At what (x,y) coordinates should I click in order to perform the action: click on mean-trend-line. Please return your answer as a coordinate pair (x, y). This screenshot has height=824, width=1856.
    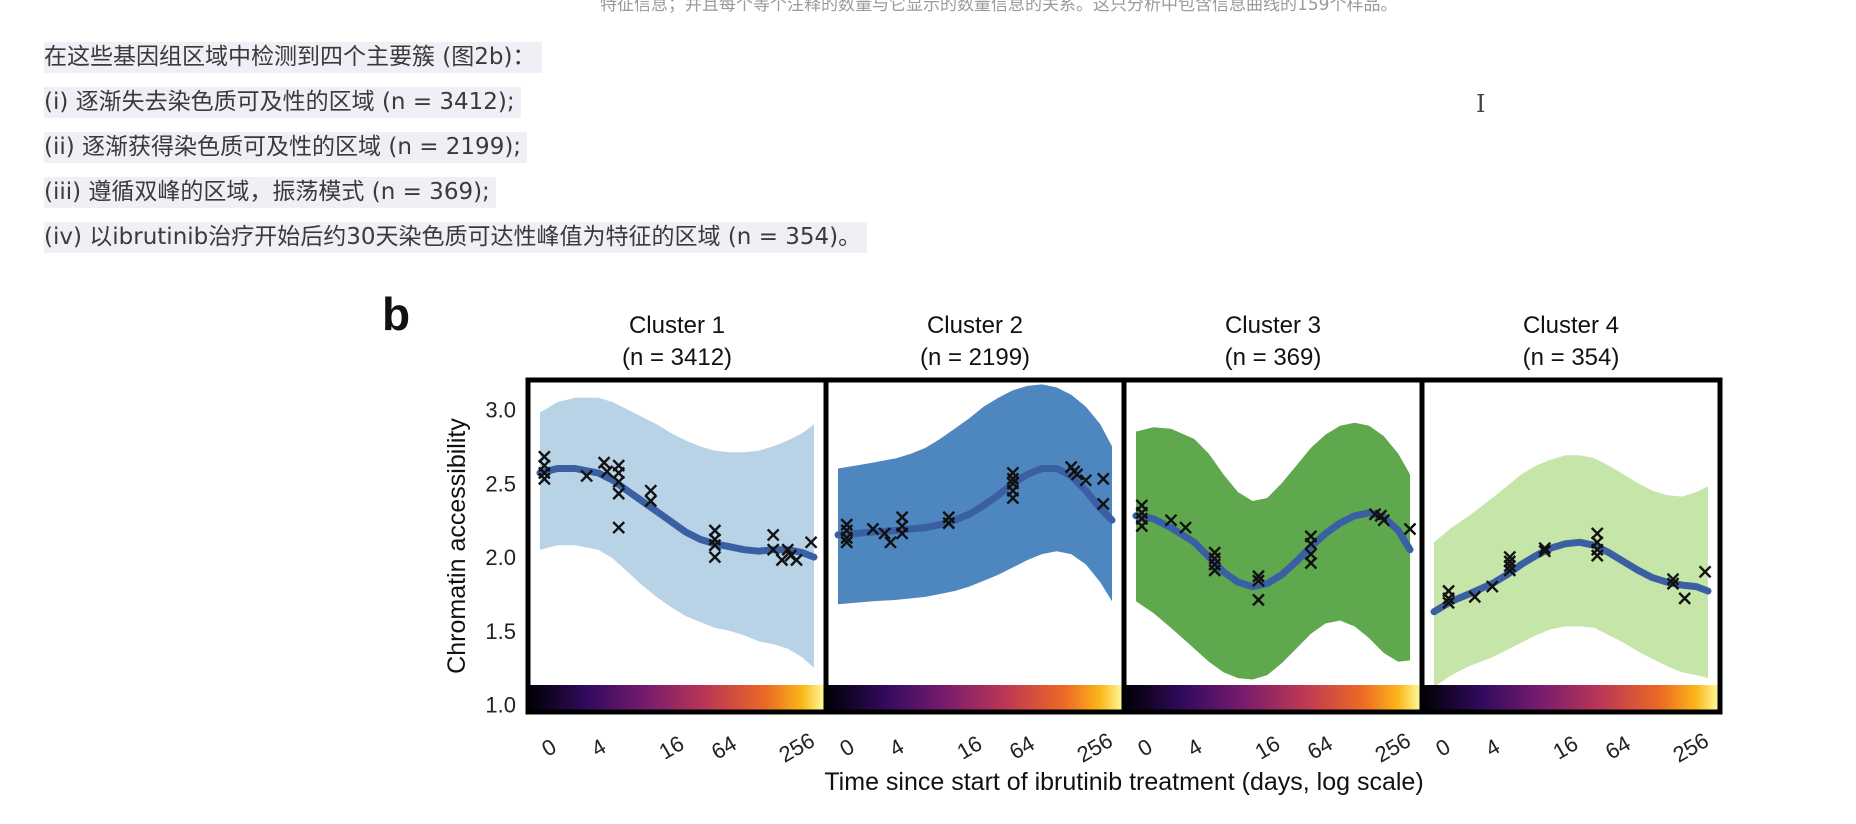
    Looking at the image, I should click on (1571, 577).